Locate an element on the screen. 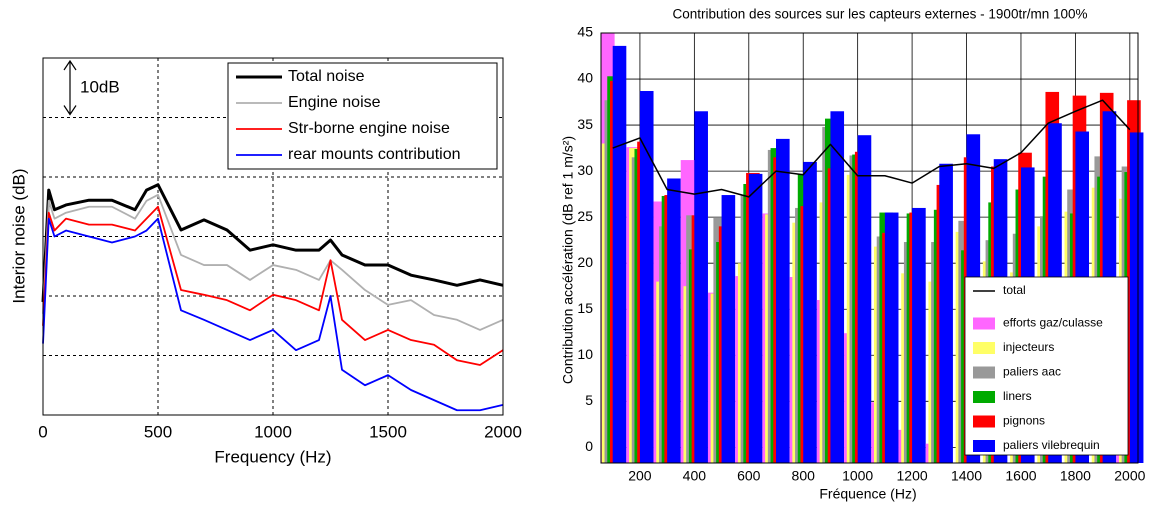 The image size is (1152, 506). x-tick-label: 800 is located at coordinates (804, 476).